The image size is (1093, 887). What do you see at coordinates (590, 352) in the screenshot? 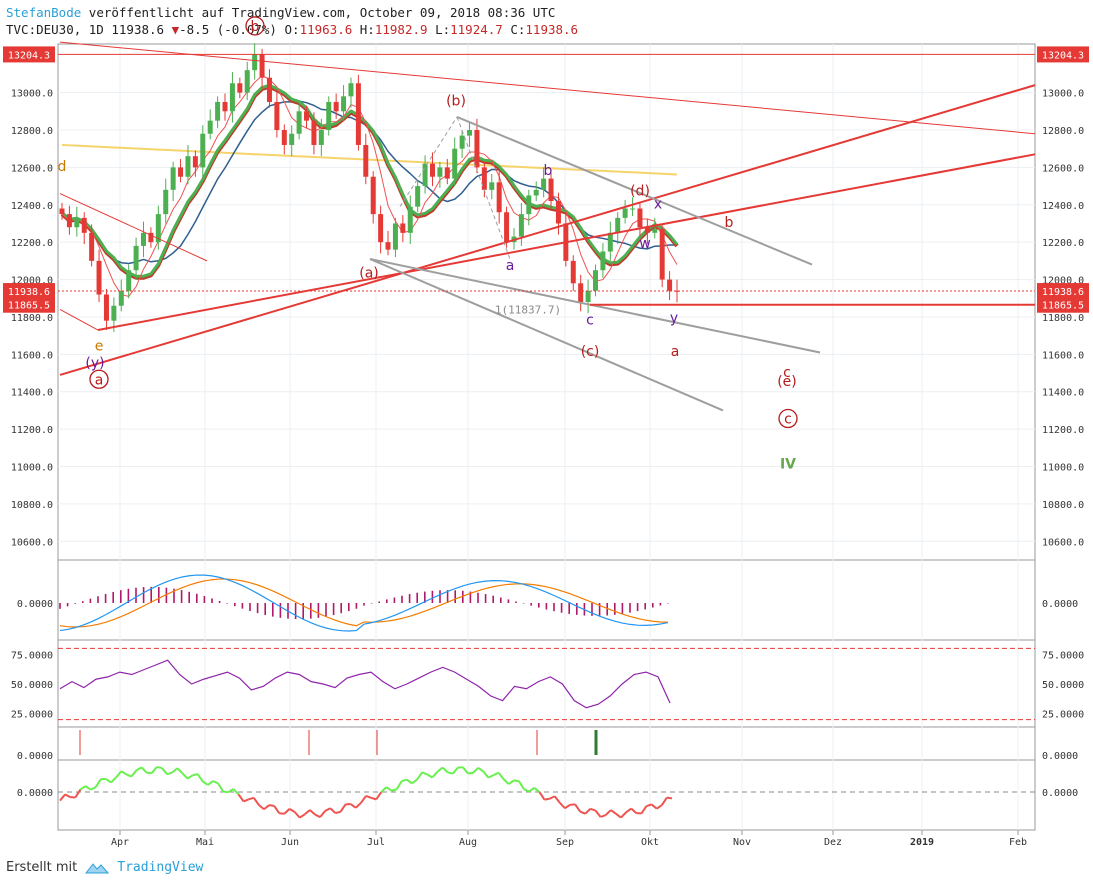
I see `wave-label-11: (c)` at bounding box center [590, 352].